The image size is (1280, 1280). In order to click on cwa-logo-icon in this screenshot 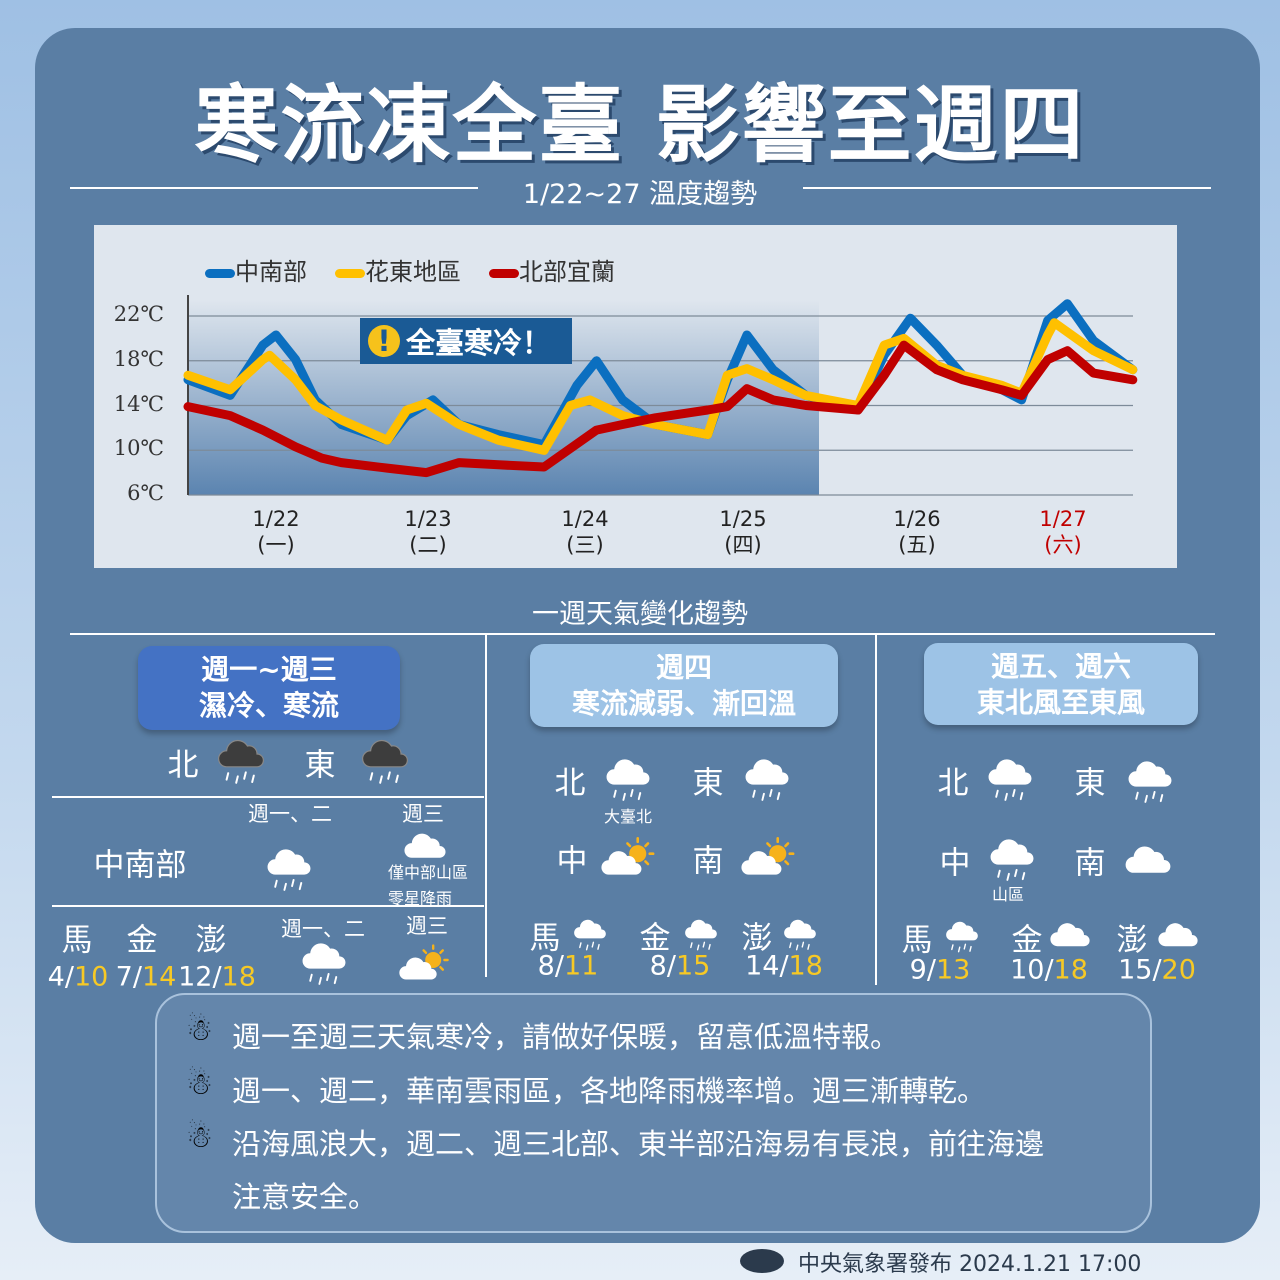, I will do `click(762, 1261)`.